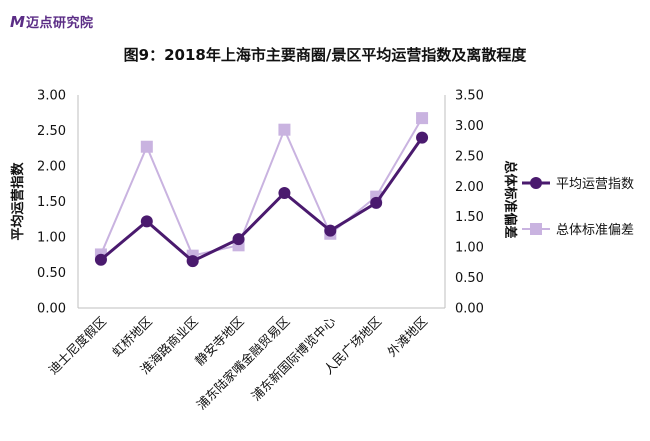 The image size is (650, 441). Describe the element at coordinates (132, 337) in the screenshot. I see `x-tick-label: 虹桥地区` at that location.